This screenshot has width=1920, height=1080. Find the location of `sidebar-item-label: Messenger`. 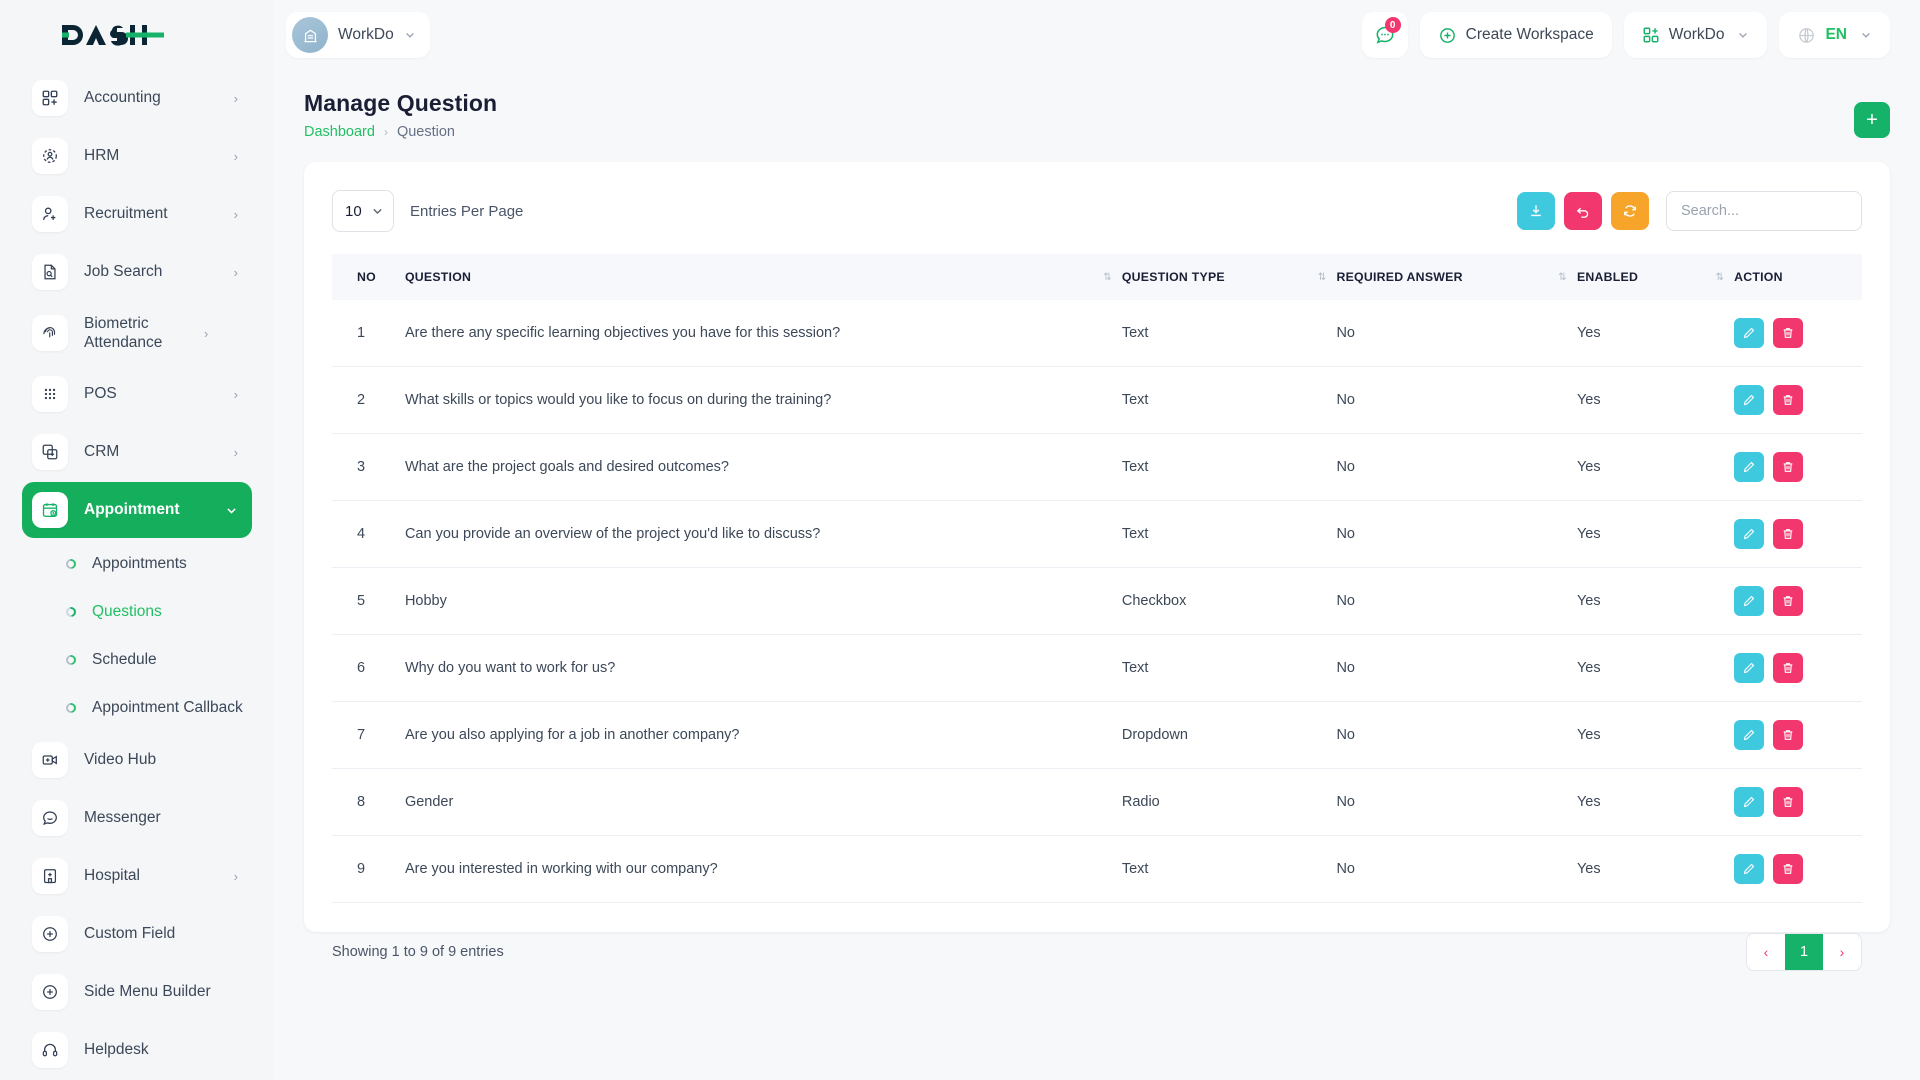

sidebar-item-label: Messenger is located at coordinates (122, 818).